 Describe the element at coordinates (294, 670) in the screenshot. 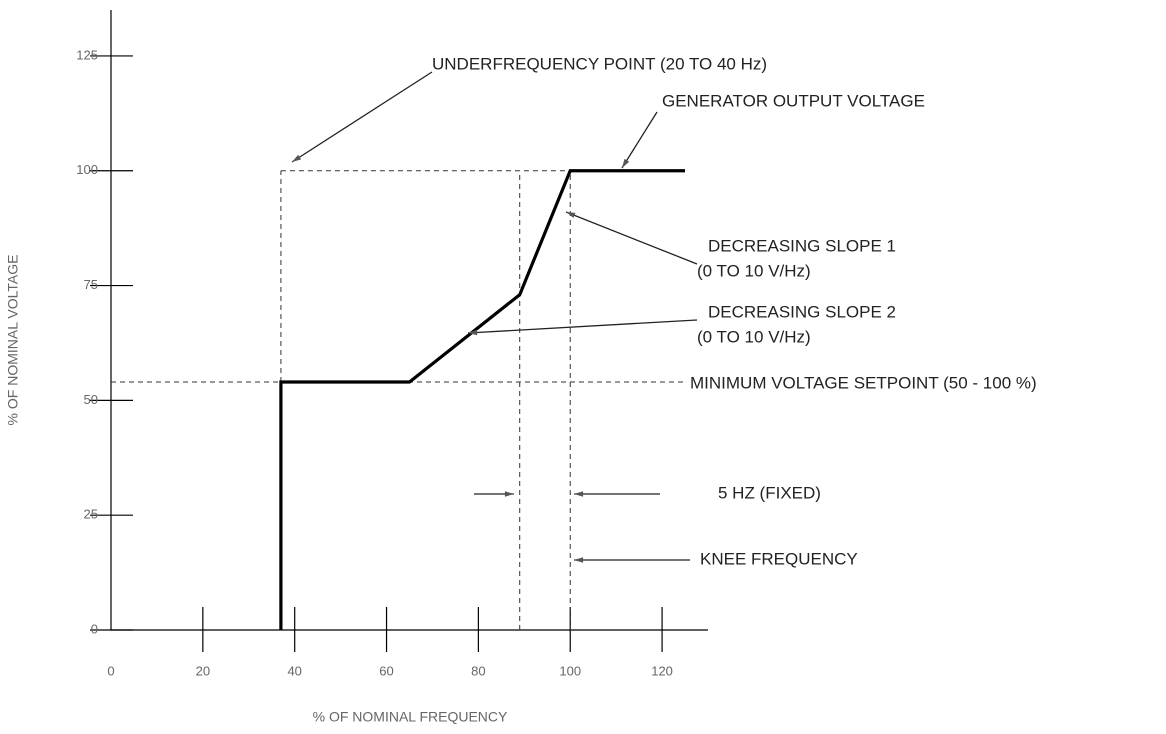

I see `x-tick-label: 40` at that location.